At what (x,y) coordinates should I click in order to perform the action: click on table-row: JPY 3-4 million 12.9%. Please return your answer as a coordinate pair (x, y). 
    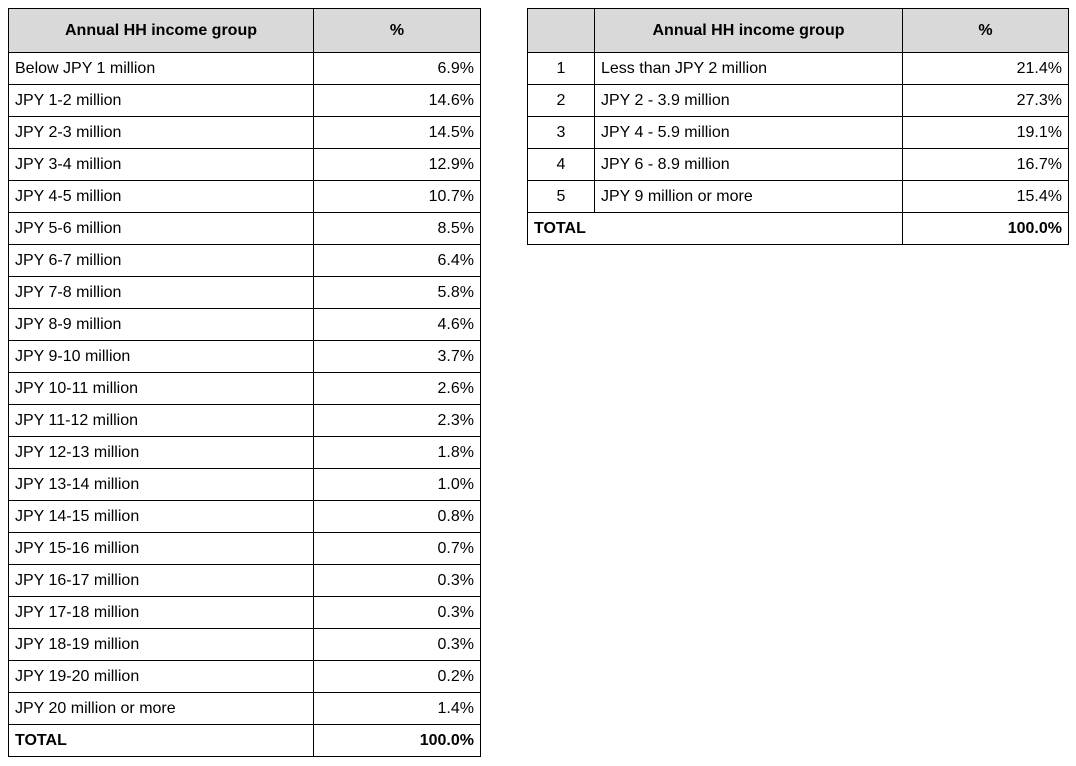
    Looking at the image, I should click on (244, 164).